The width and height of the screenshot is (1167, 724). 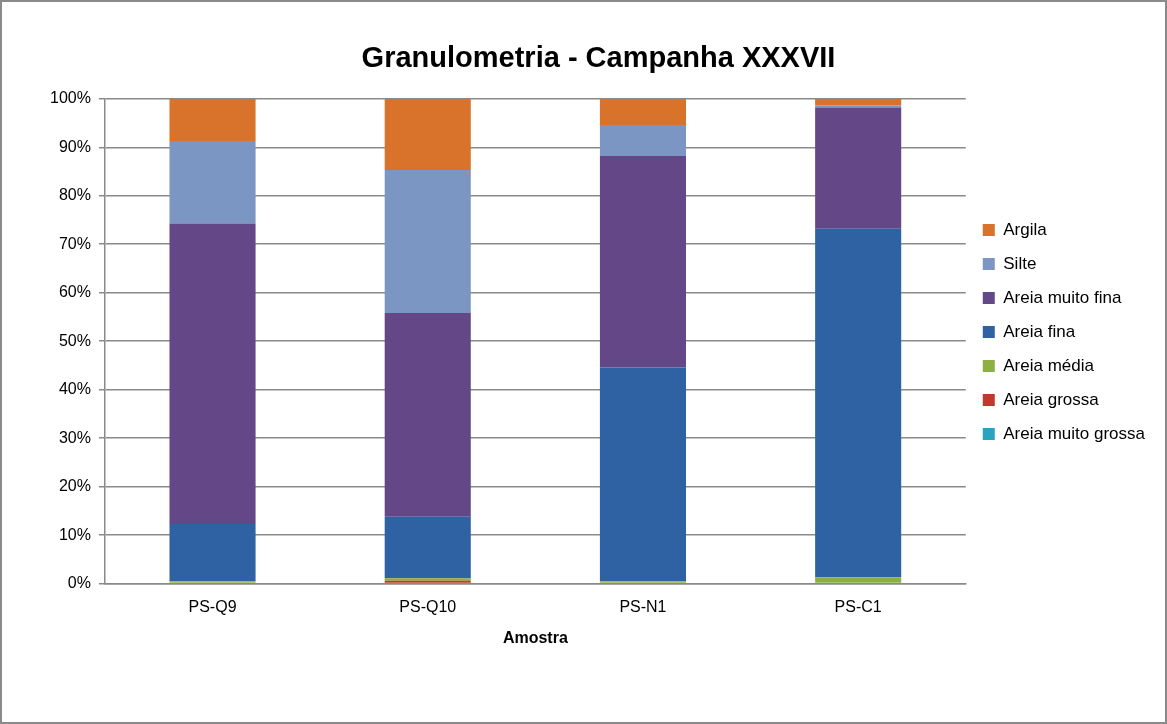 I want to click on legend-label: Areia média, so click(x=1049, y=365).